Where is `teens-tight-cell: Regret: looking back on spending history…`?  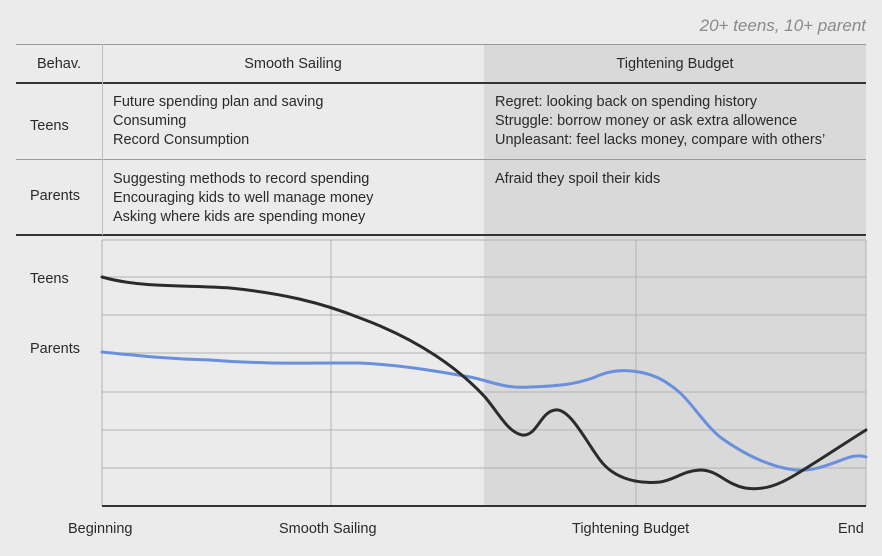
teens-tight-cell: Regret: looking back on spending history… is located at coordinates (660, 121).